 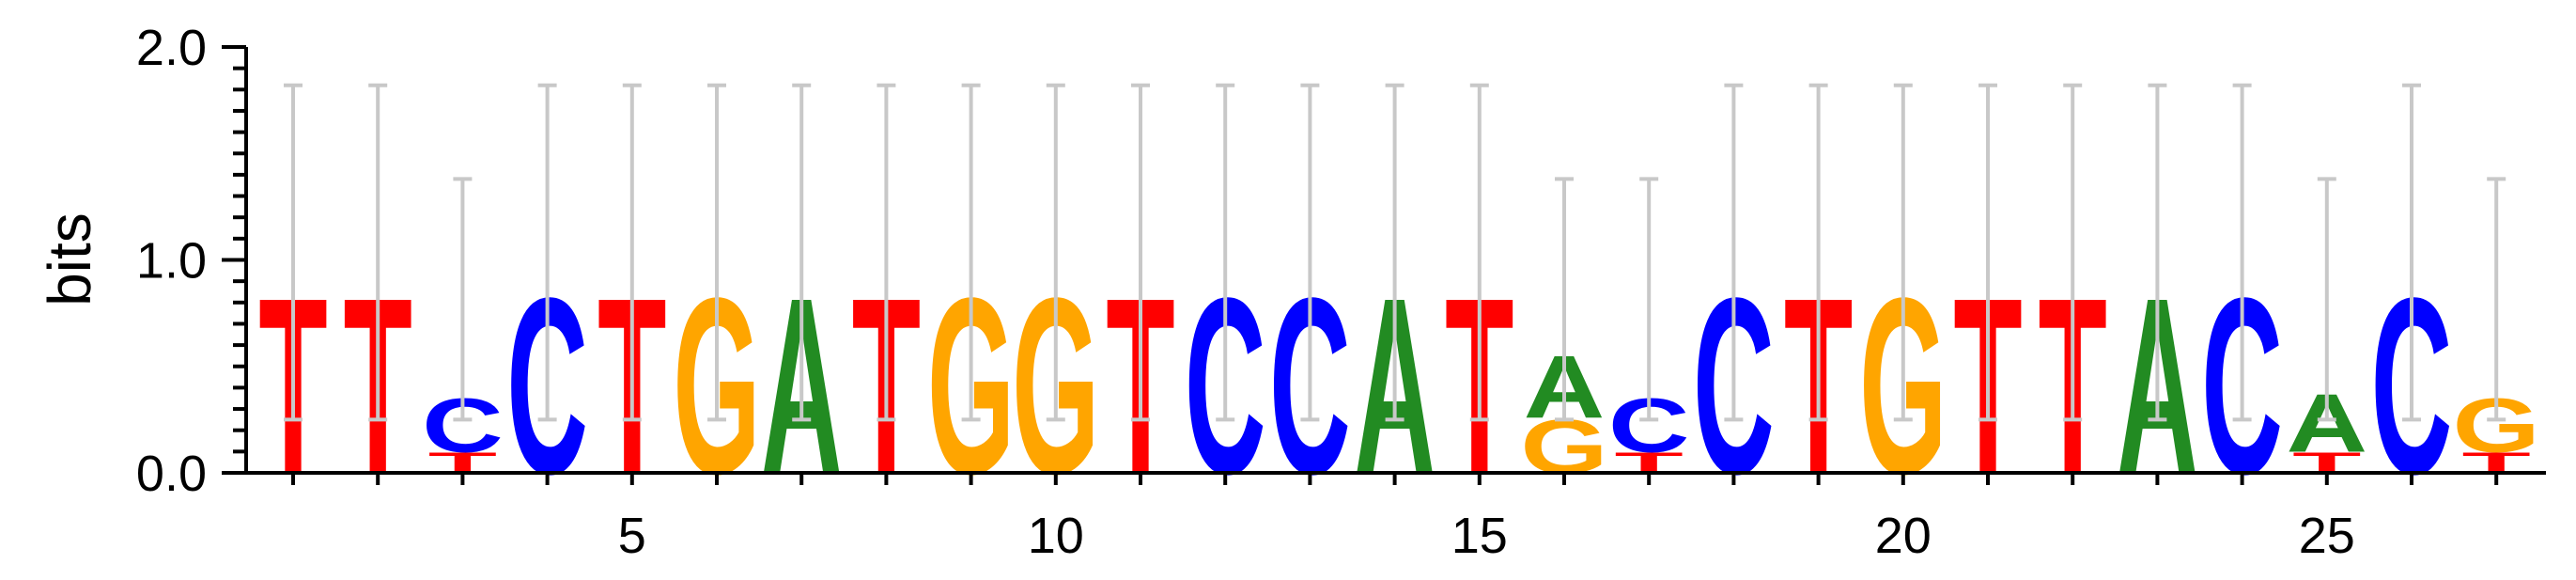 I want to click on x-tick-label: 15, so click(x=1480, y=536).